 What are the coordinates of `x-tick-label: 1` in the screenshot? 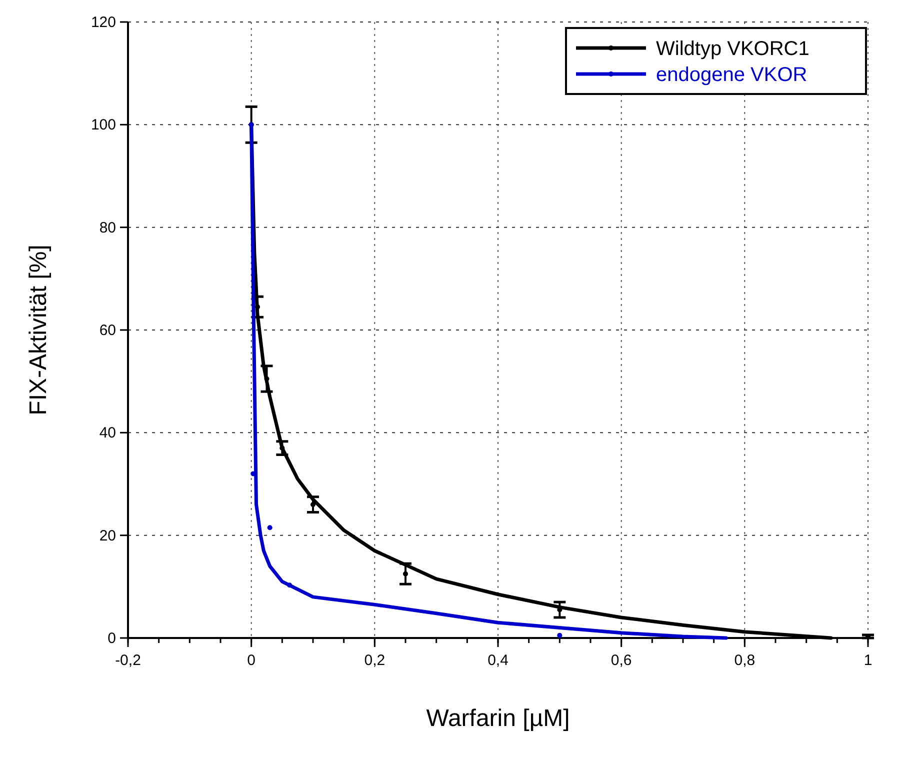 It's located at (868, 660).